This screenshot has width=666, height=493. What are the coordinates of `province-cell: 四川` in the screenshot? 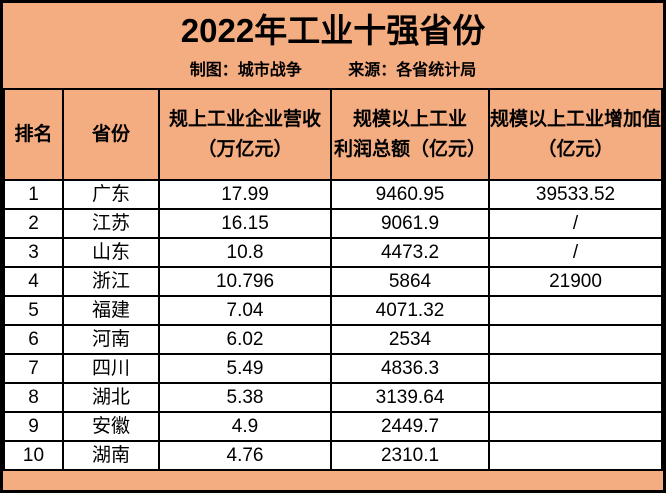 It's located at (111, 368).